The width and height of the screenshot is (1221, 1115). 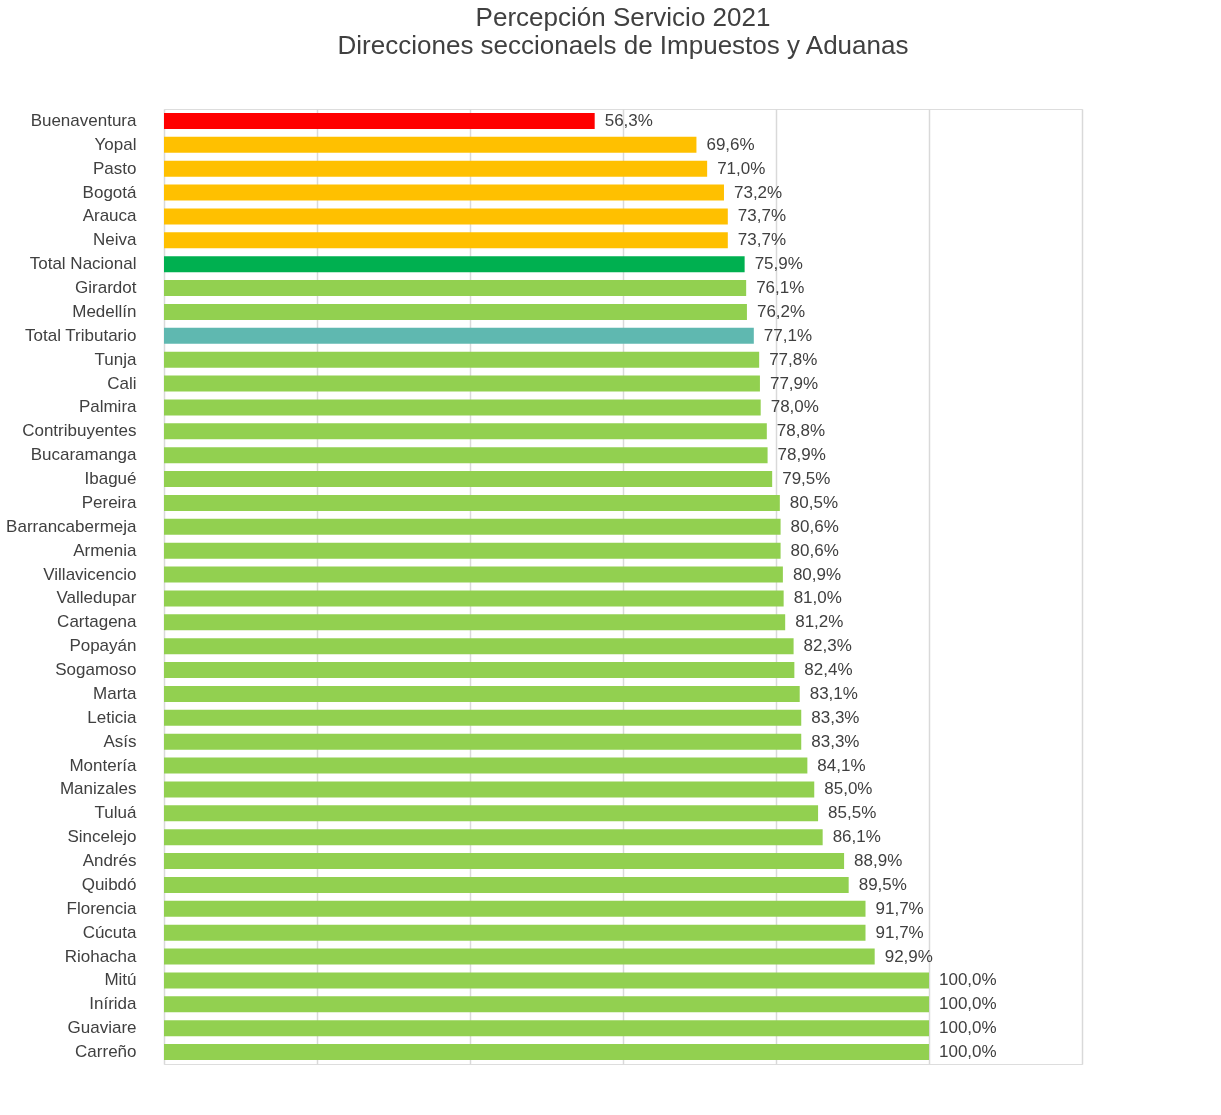 I want to click on data-label: 81,0%, so click(x=817, y=598).